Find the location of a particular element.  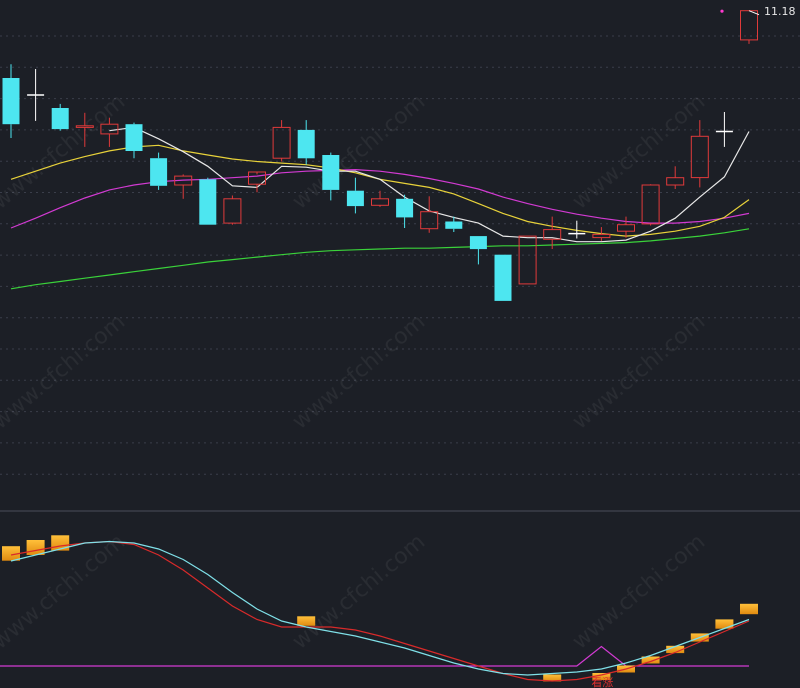

high-pointer-arrow is located at coordinates (754, 13).